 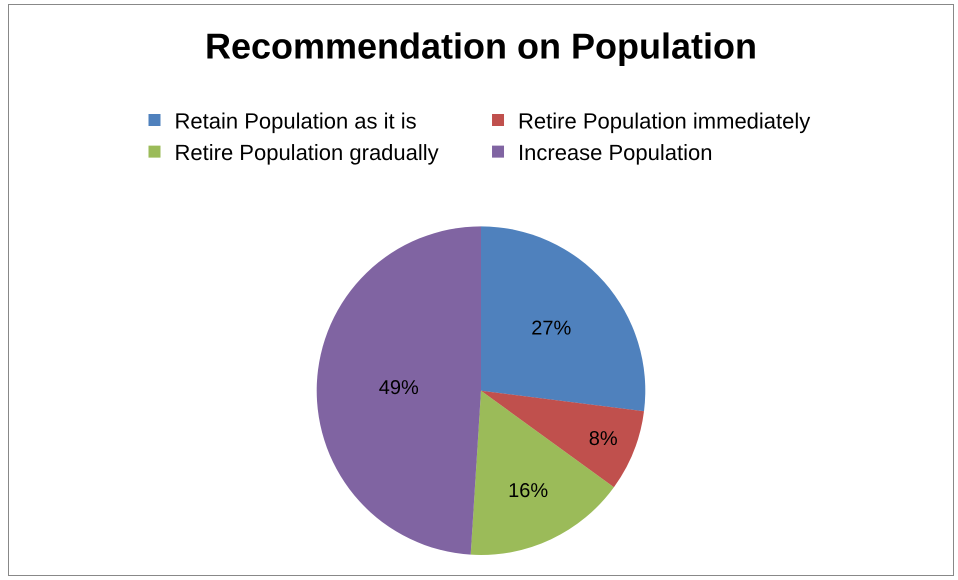 I want to click on data-label: 49%, so click(x=398, y=388).